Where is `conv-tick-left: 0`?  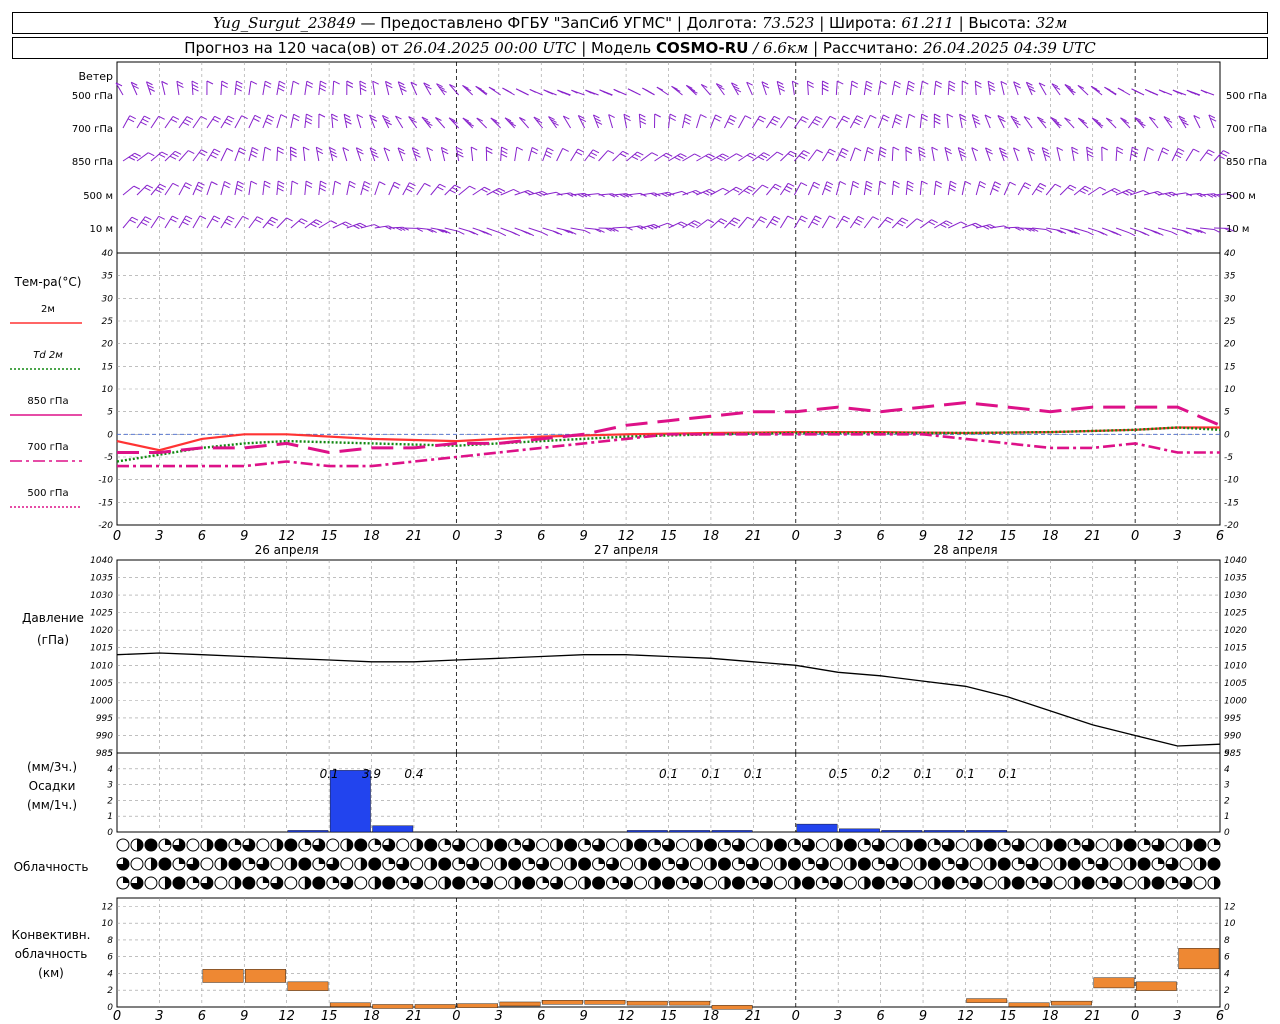
conv-tick-left: 0 is located at coordinates (110, 1008).